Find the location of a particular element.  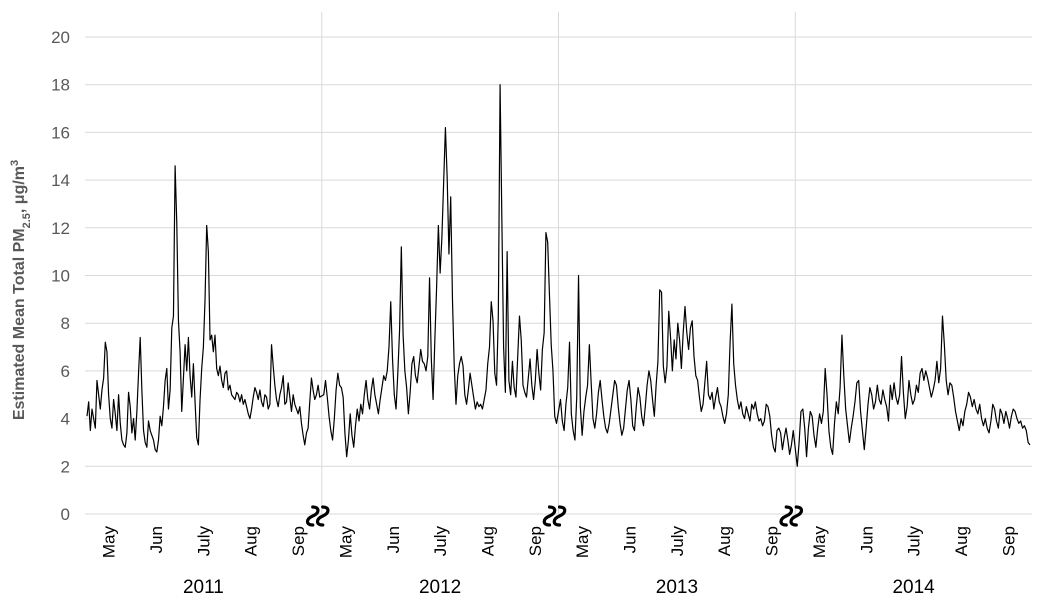

y-tick-label: 0 is located at coordinates (65, 514).